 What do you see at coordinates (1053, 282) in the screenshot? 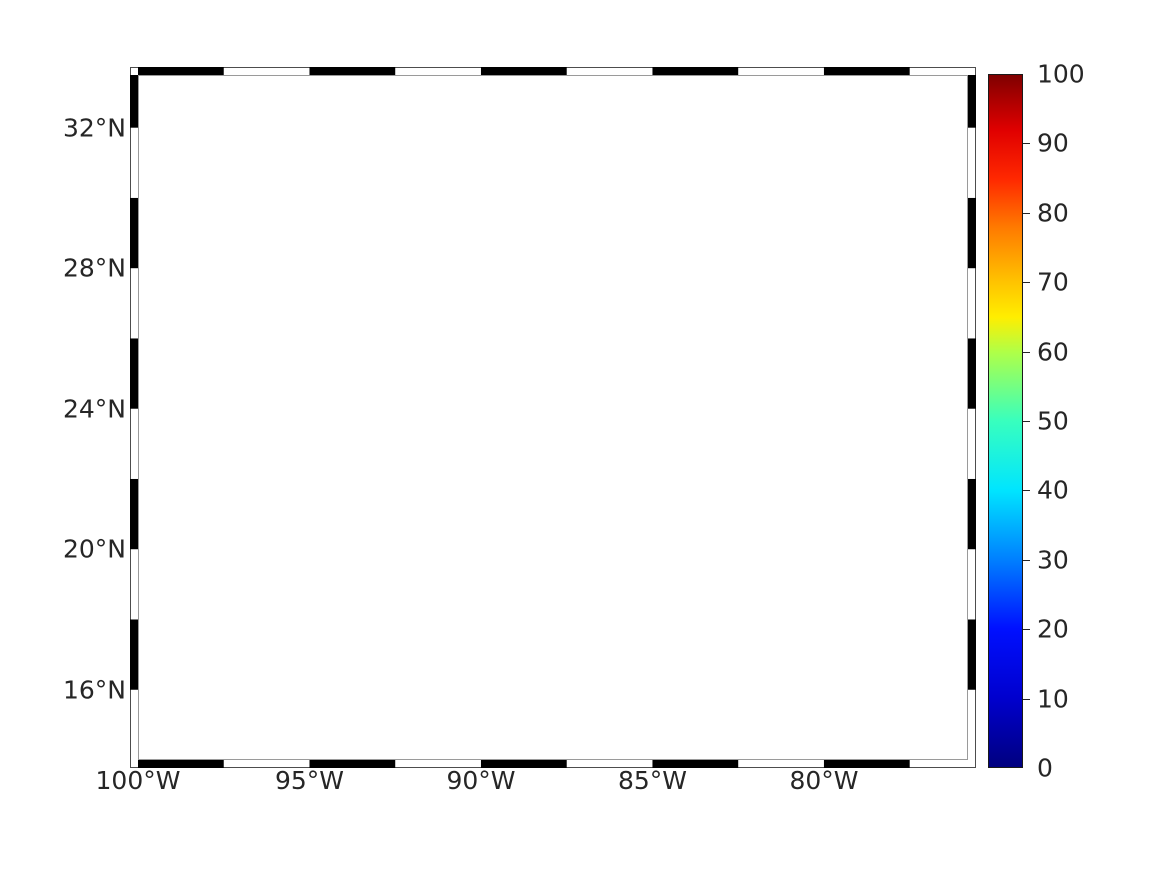
I see `colorbar-tick-label-3: 70` at bounding box center [1053, 282].